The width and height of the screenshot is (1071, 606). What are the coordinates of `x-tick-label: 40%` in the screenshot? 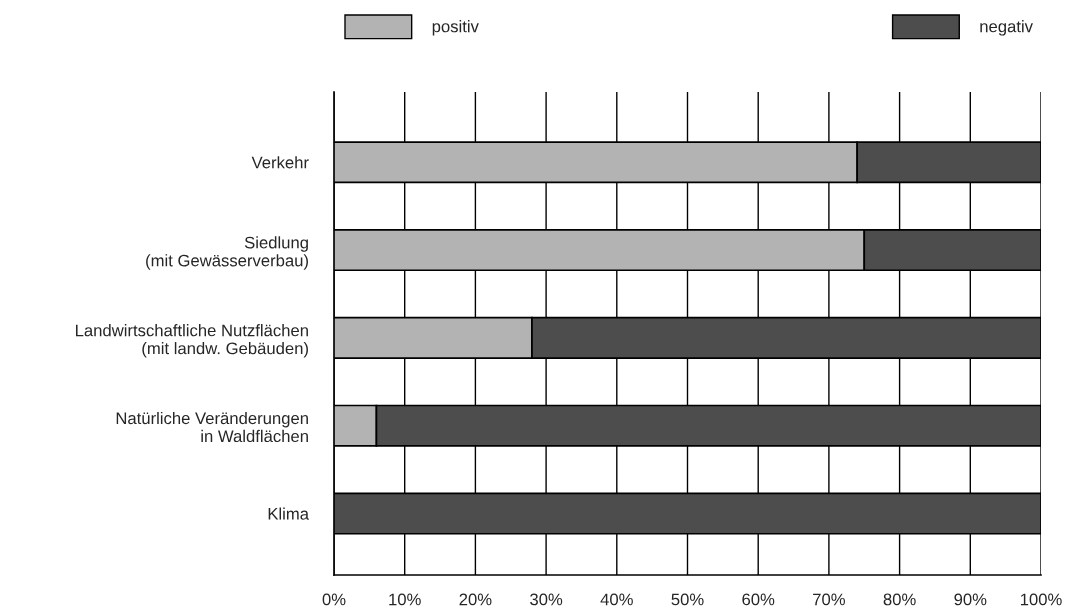 It's located at (616, 599).